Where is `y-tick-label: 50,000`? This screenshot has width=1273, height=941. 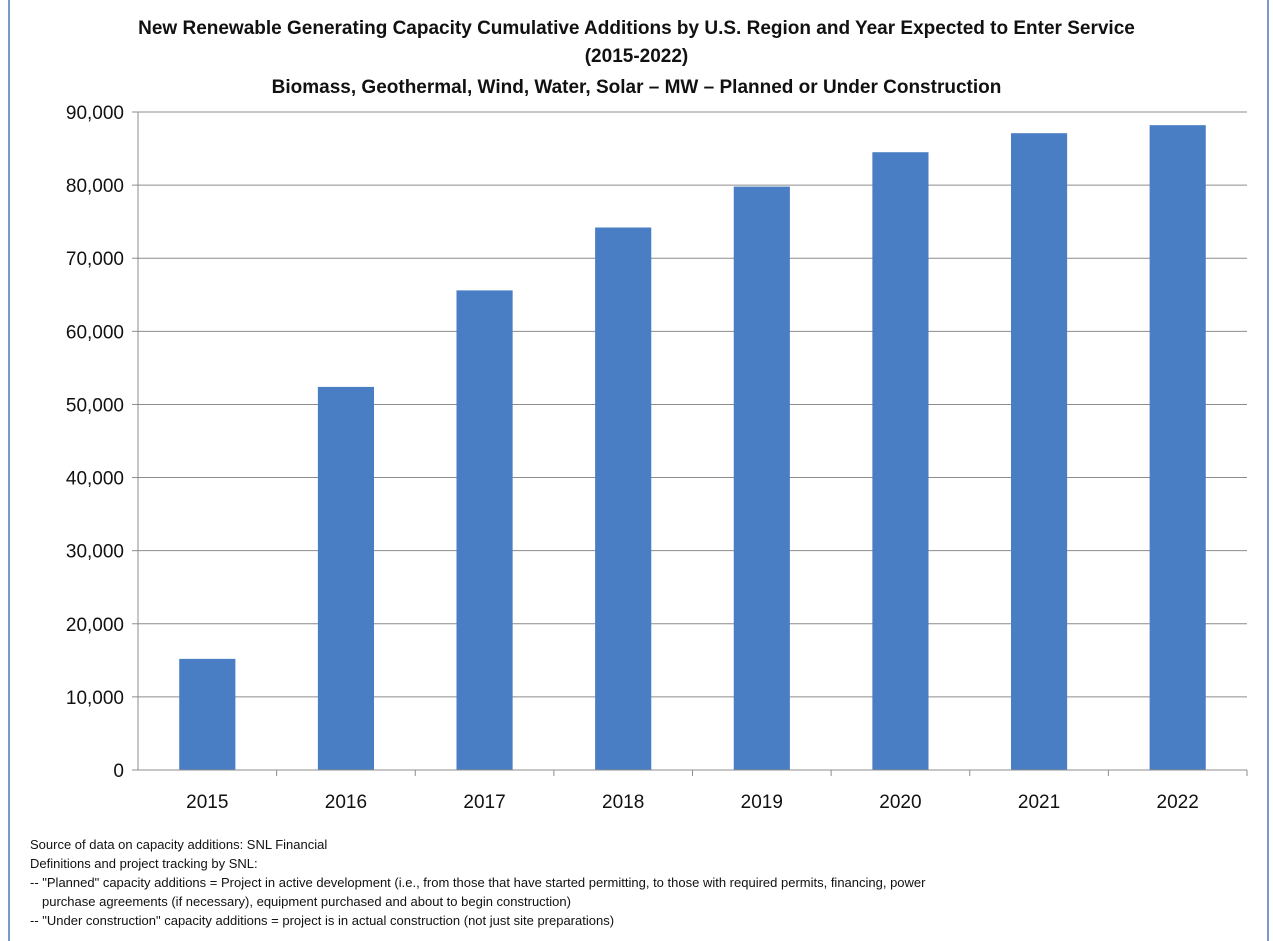
y-tick-label: 50,000 is located at coordinates (95, 405).